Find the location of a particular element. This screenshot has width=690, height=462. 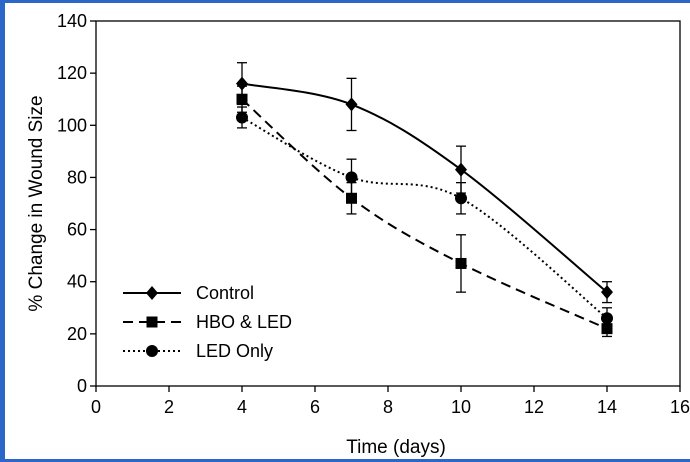

x-tick-label: 14 is located at coordinates (607, 407).